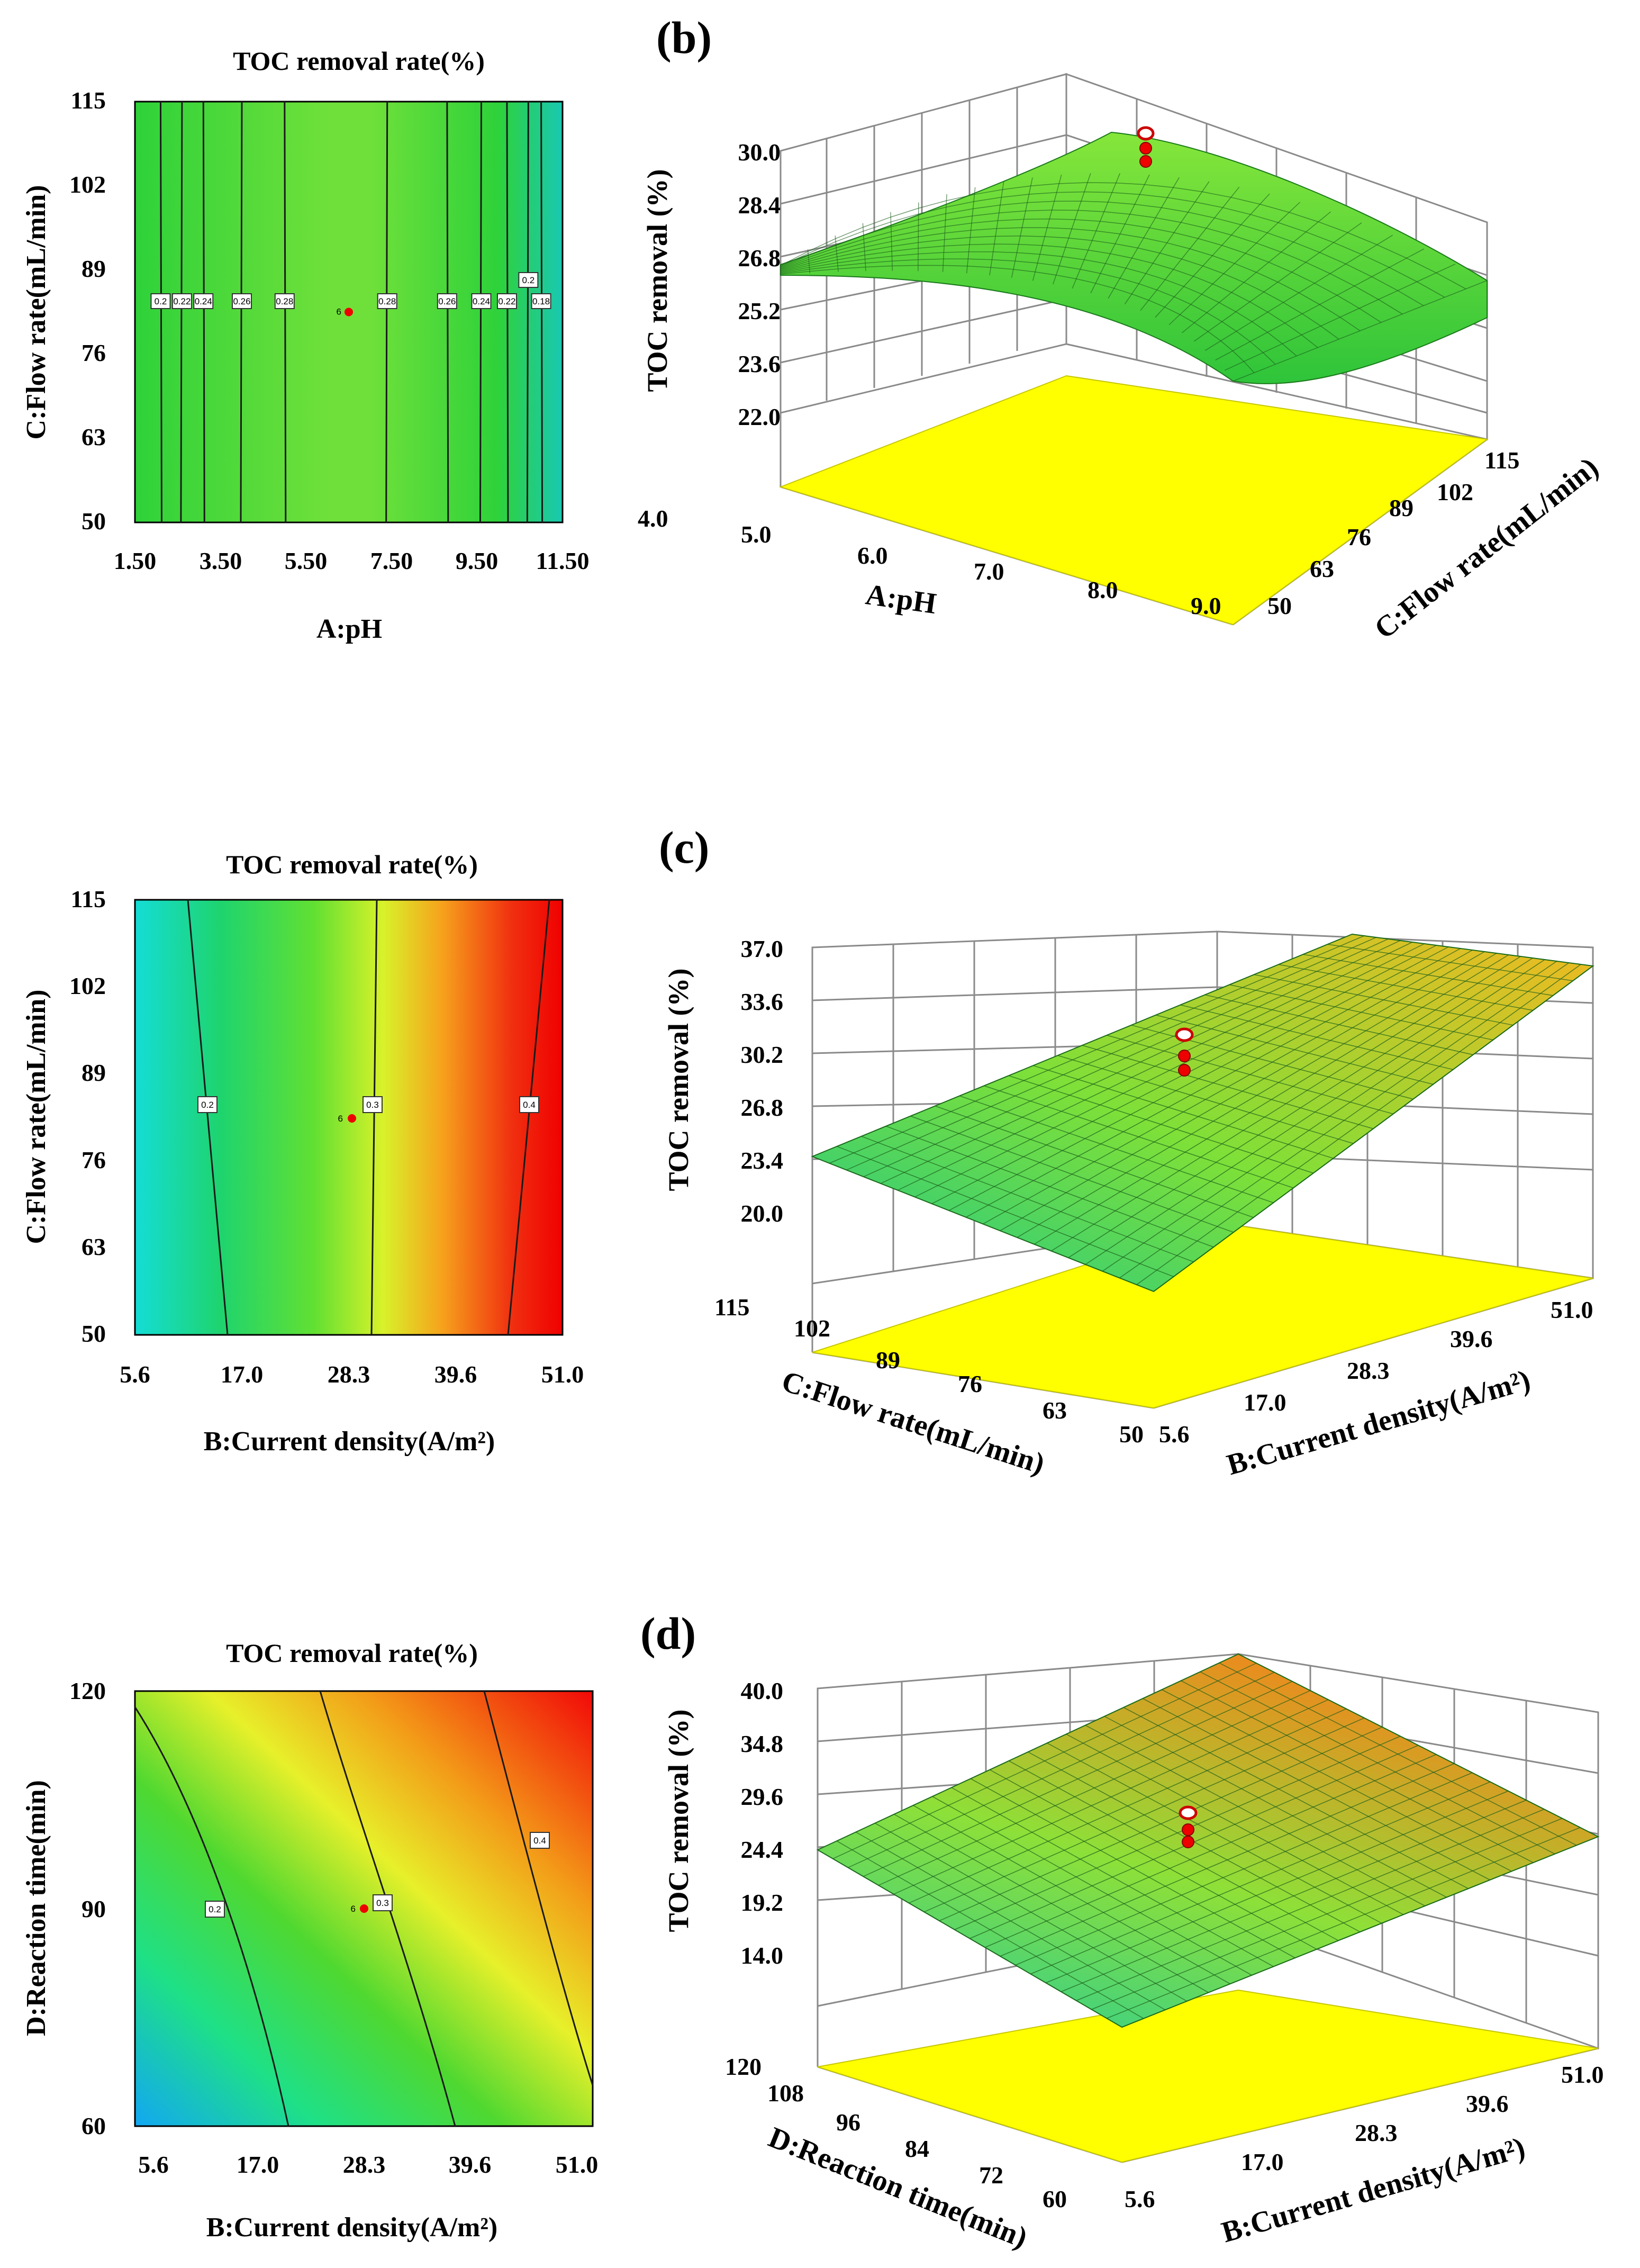  What do you see at coordinates (284, 301) in the screenshot?
I see `contour-label: 0.28` at bounding box center [284, 301].